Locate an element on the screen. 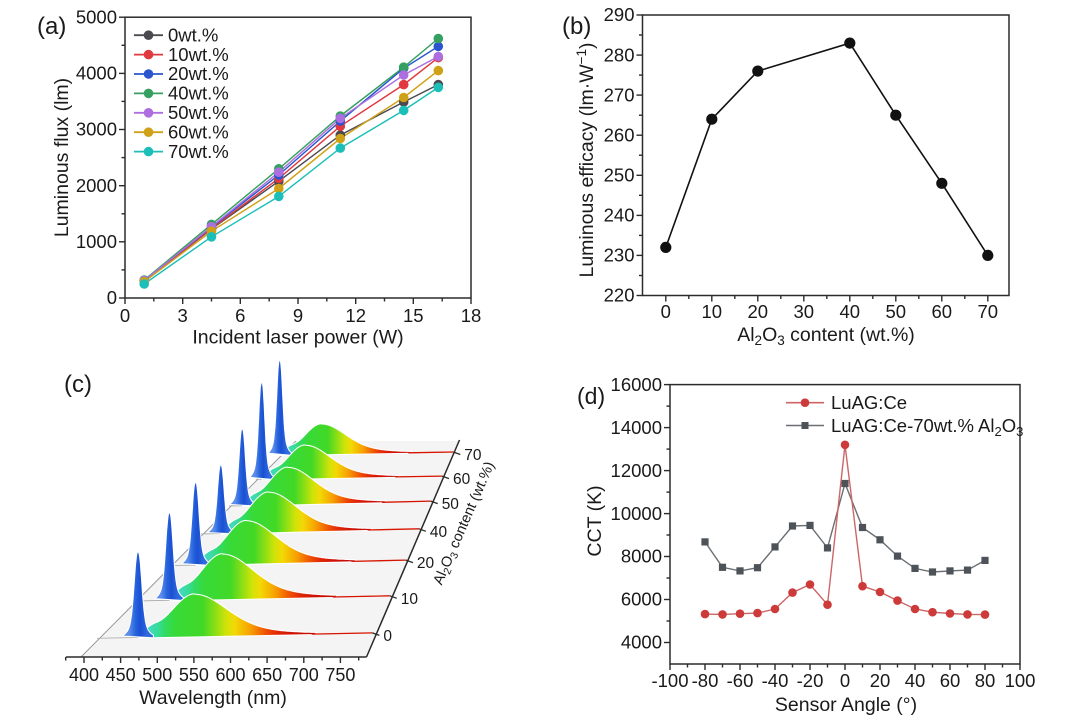 The image size is (1080, 720). svg-text: 6000 is located at coordinates (641, 599).